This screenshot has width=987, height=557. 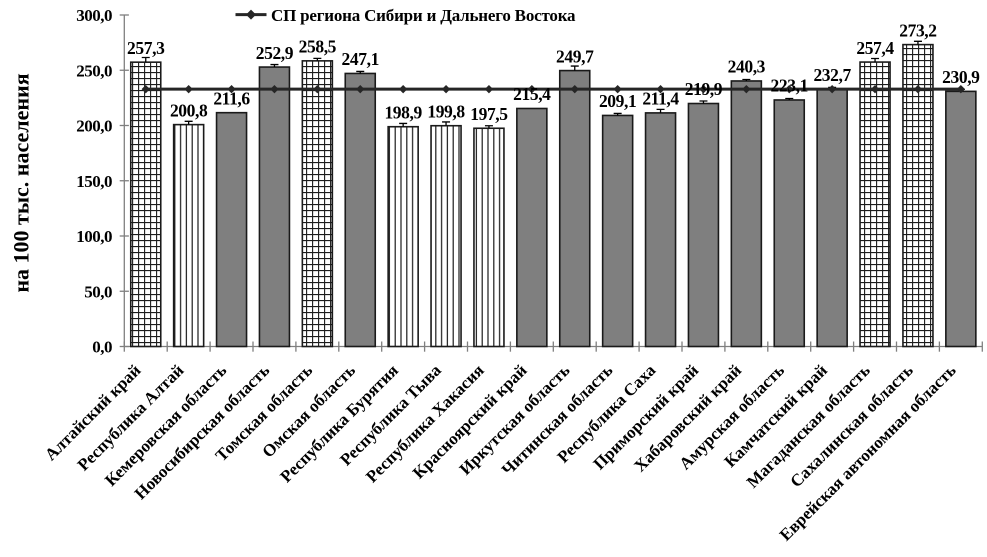 What do you see at coordinates (146, 48) in the screenshot?
I see `svg-text: 257,3` at bounding box center [146, 48].